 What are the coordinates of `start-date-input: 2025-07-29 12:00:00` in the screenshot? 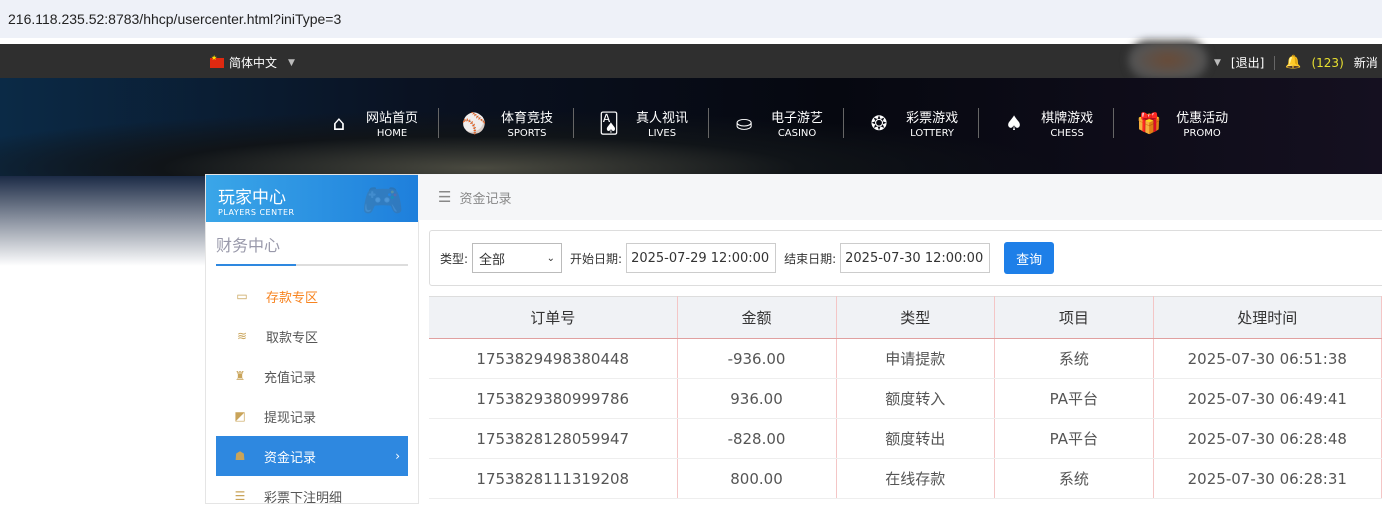 It's located at (701, 258).